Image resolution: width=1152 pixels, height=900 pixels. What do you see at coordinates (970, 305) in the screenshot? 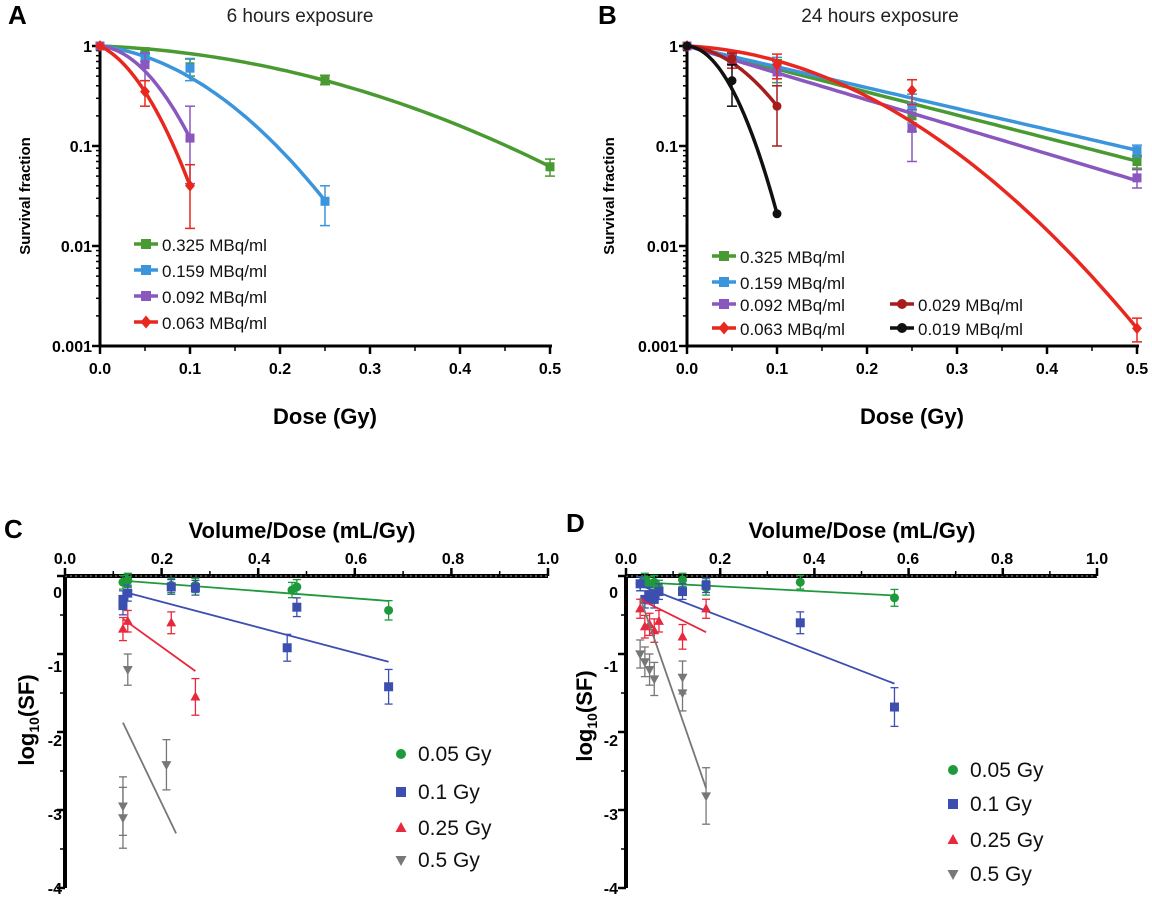
I see `legend-label: 0.029 MBq/ml` at bounding box center [970, 305].